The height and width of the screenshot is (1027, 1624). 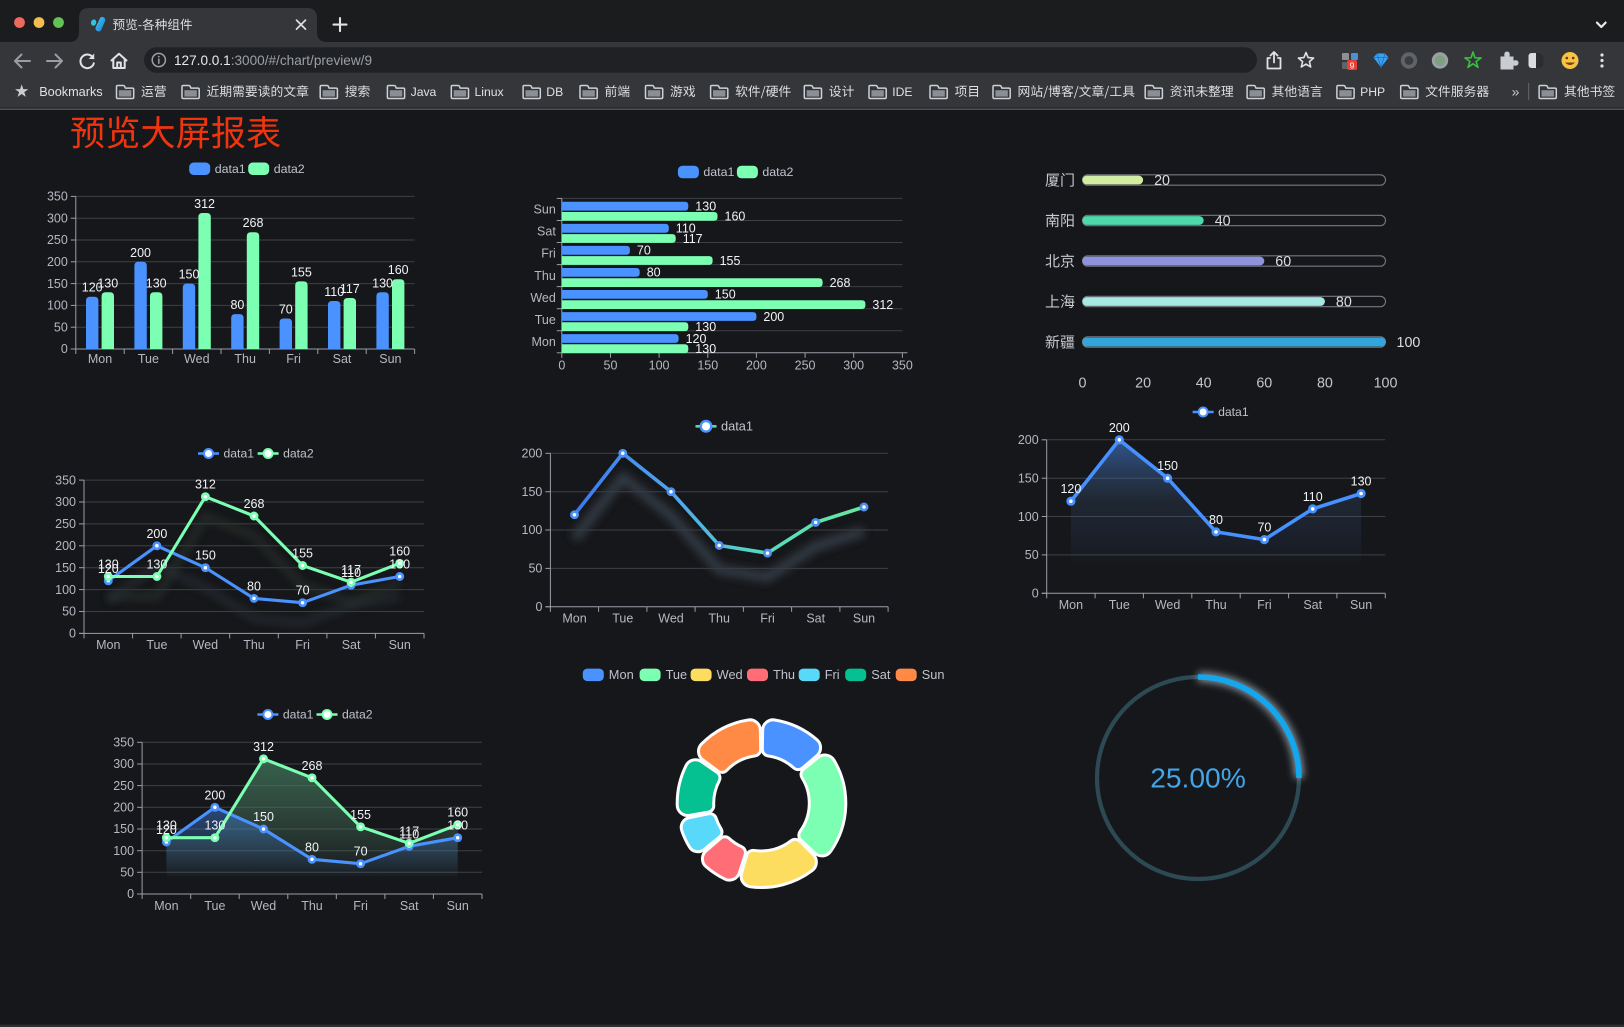 What do you see at coordinates (1352, 66) in the screenshot?
I see `svg-text: 9` at bounding box center [1352, 66].